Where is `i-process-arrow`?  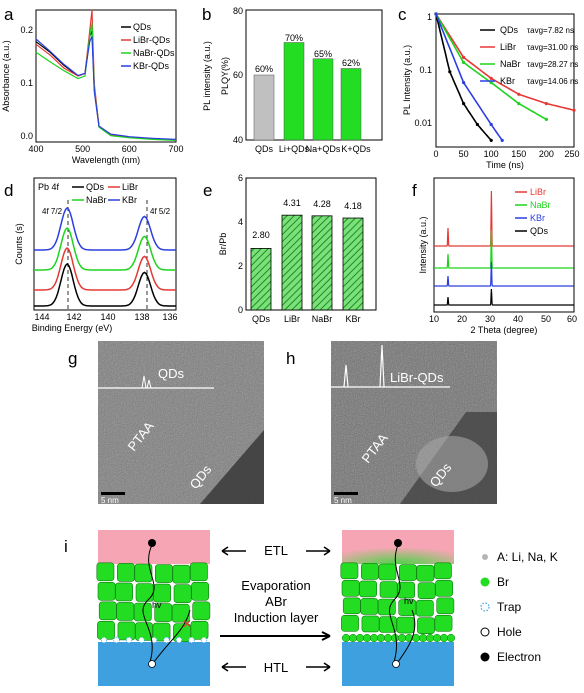
i-process-arrow is located at coordinates (275, 636).